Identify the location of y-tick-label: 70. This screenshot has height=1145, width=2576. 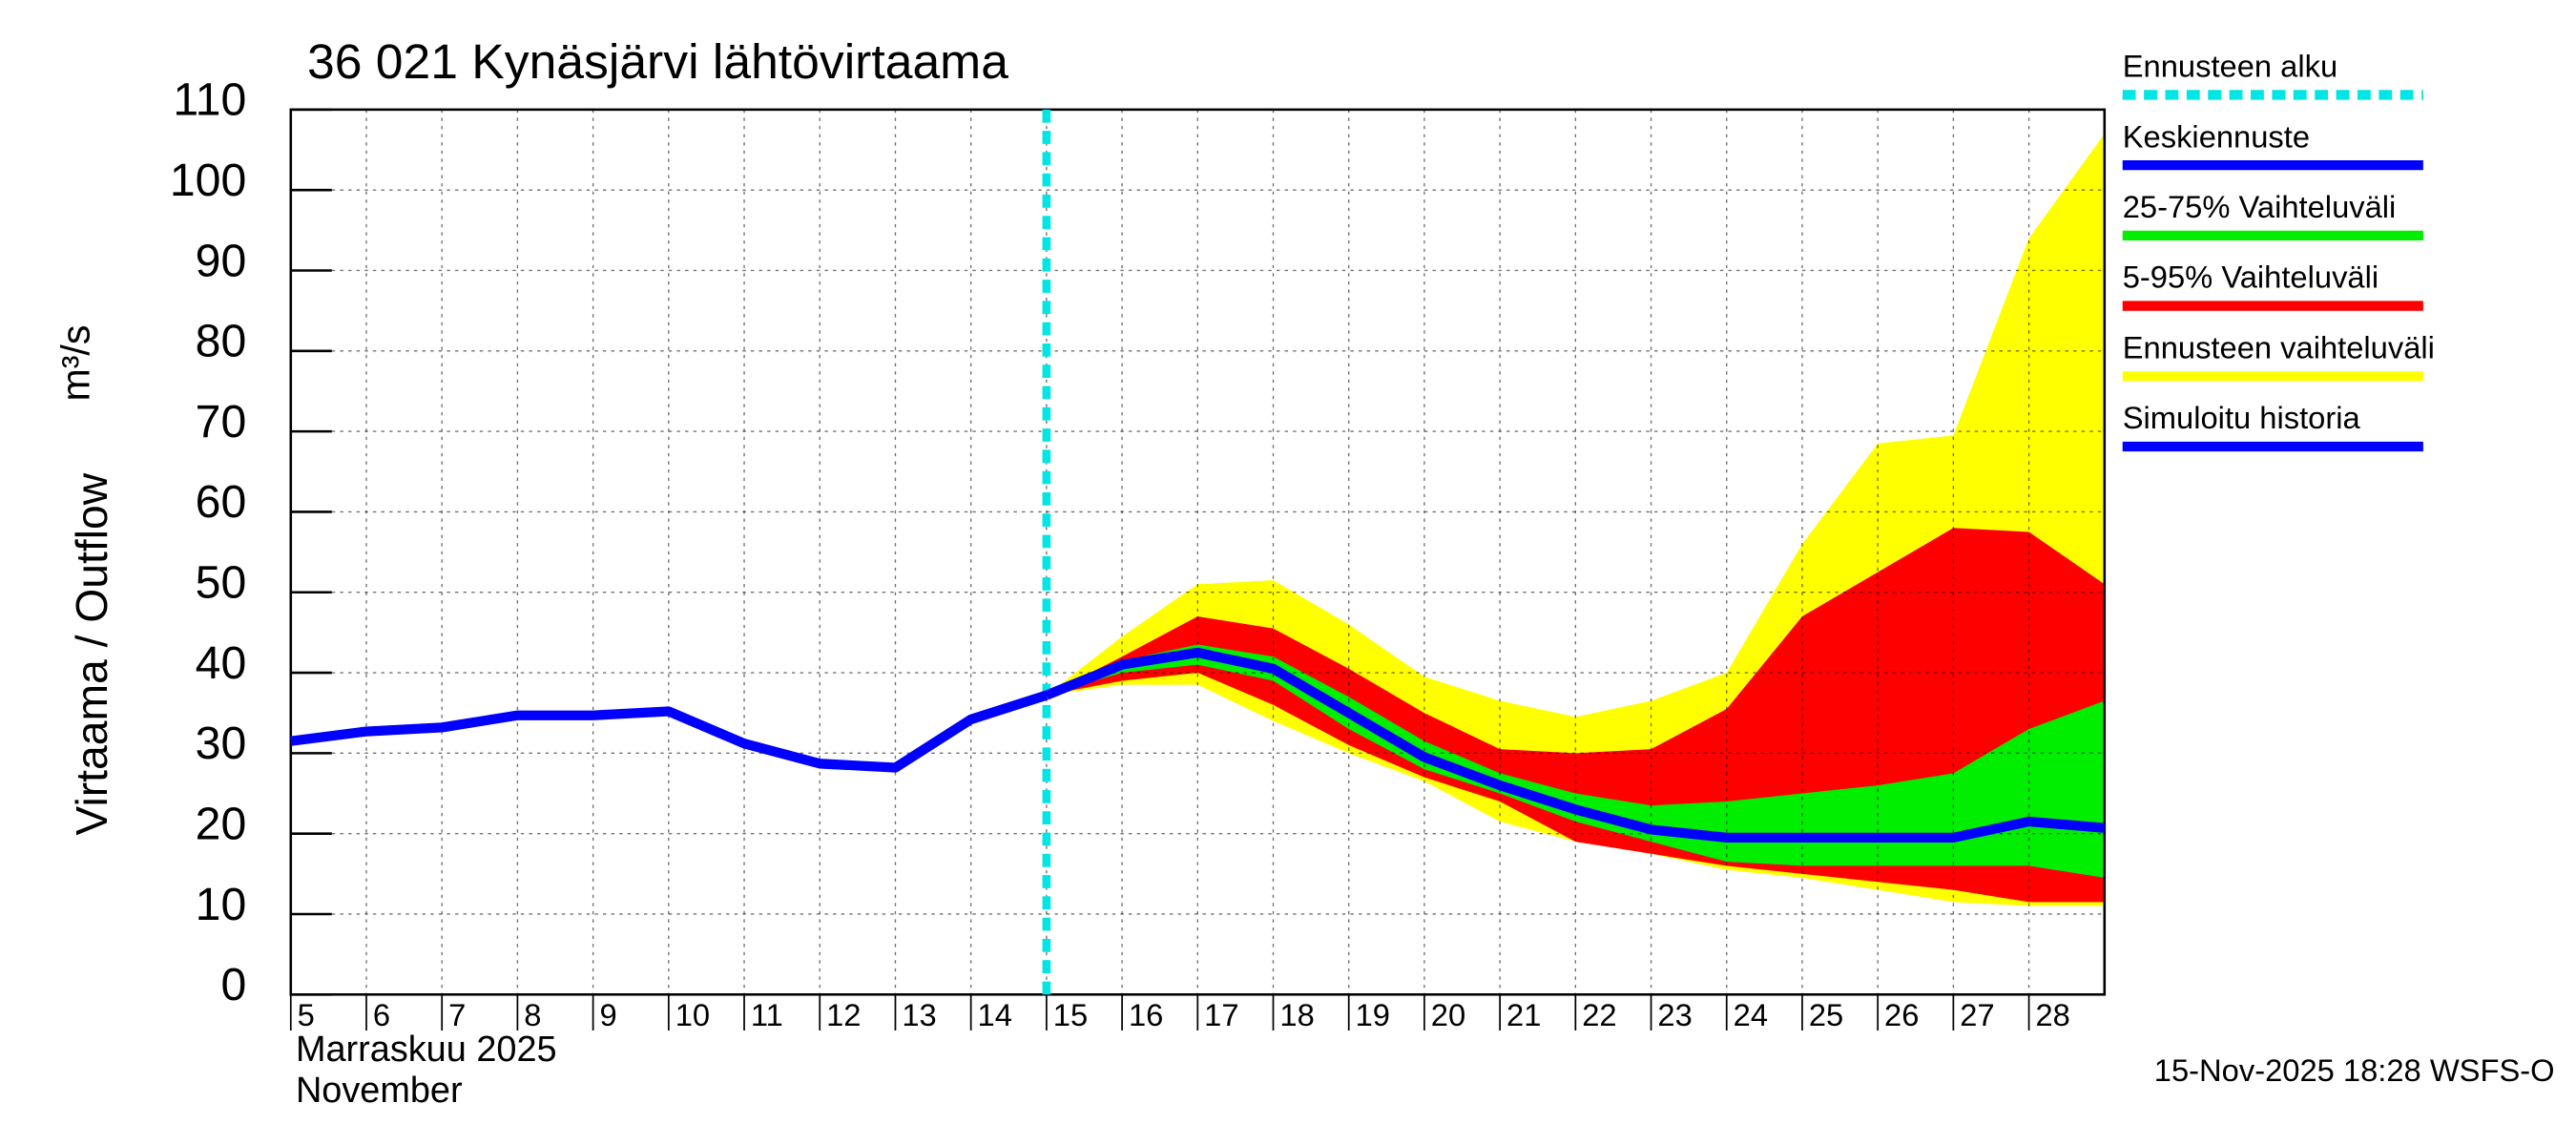
(221, 422).